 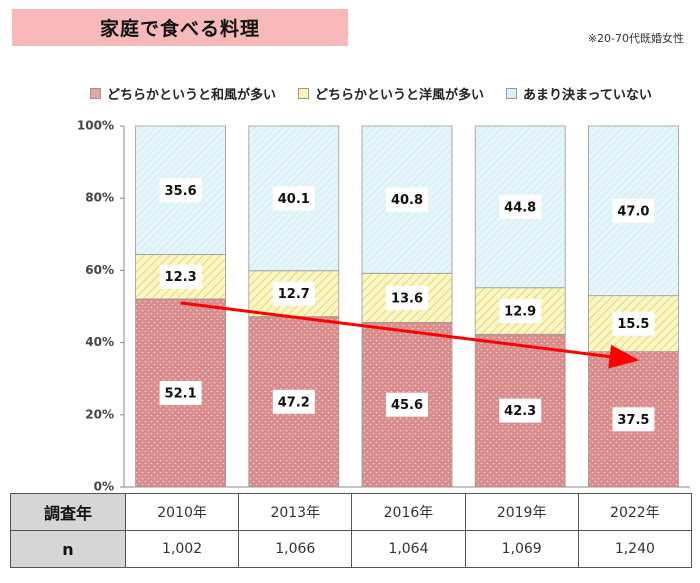 What do you see at coordinates (635, 38) in the screenshot?
I see `sample-note: ※20-70代既婚女性` at bounding box center [635, 38].